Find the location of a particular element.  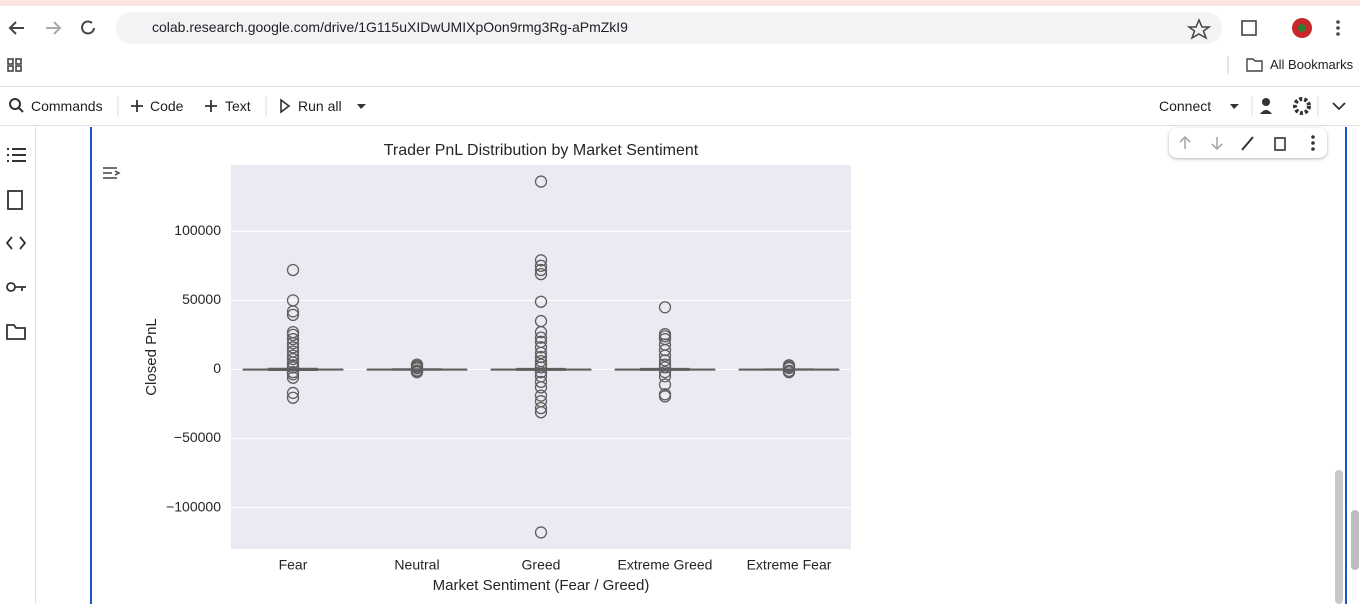

x-tick-label: Extreme Fear is located at coordinates (789, 565).